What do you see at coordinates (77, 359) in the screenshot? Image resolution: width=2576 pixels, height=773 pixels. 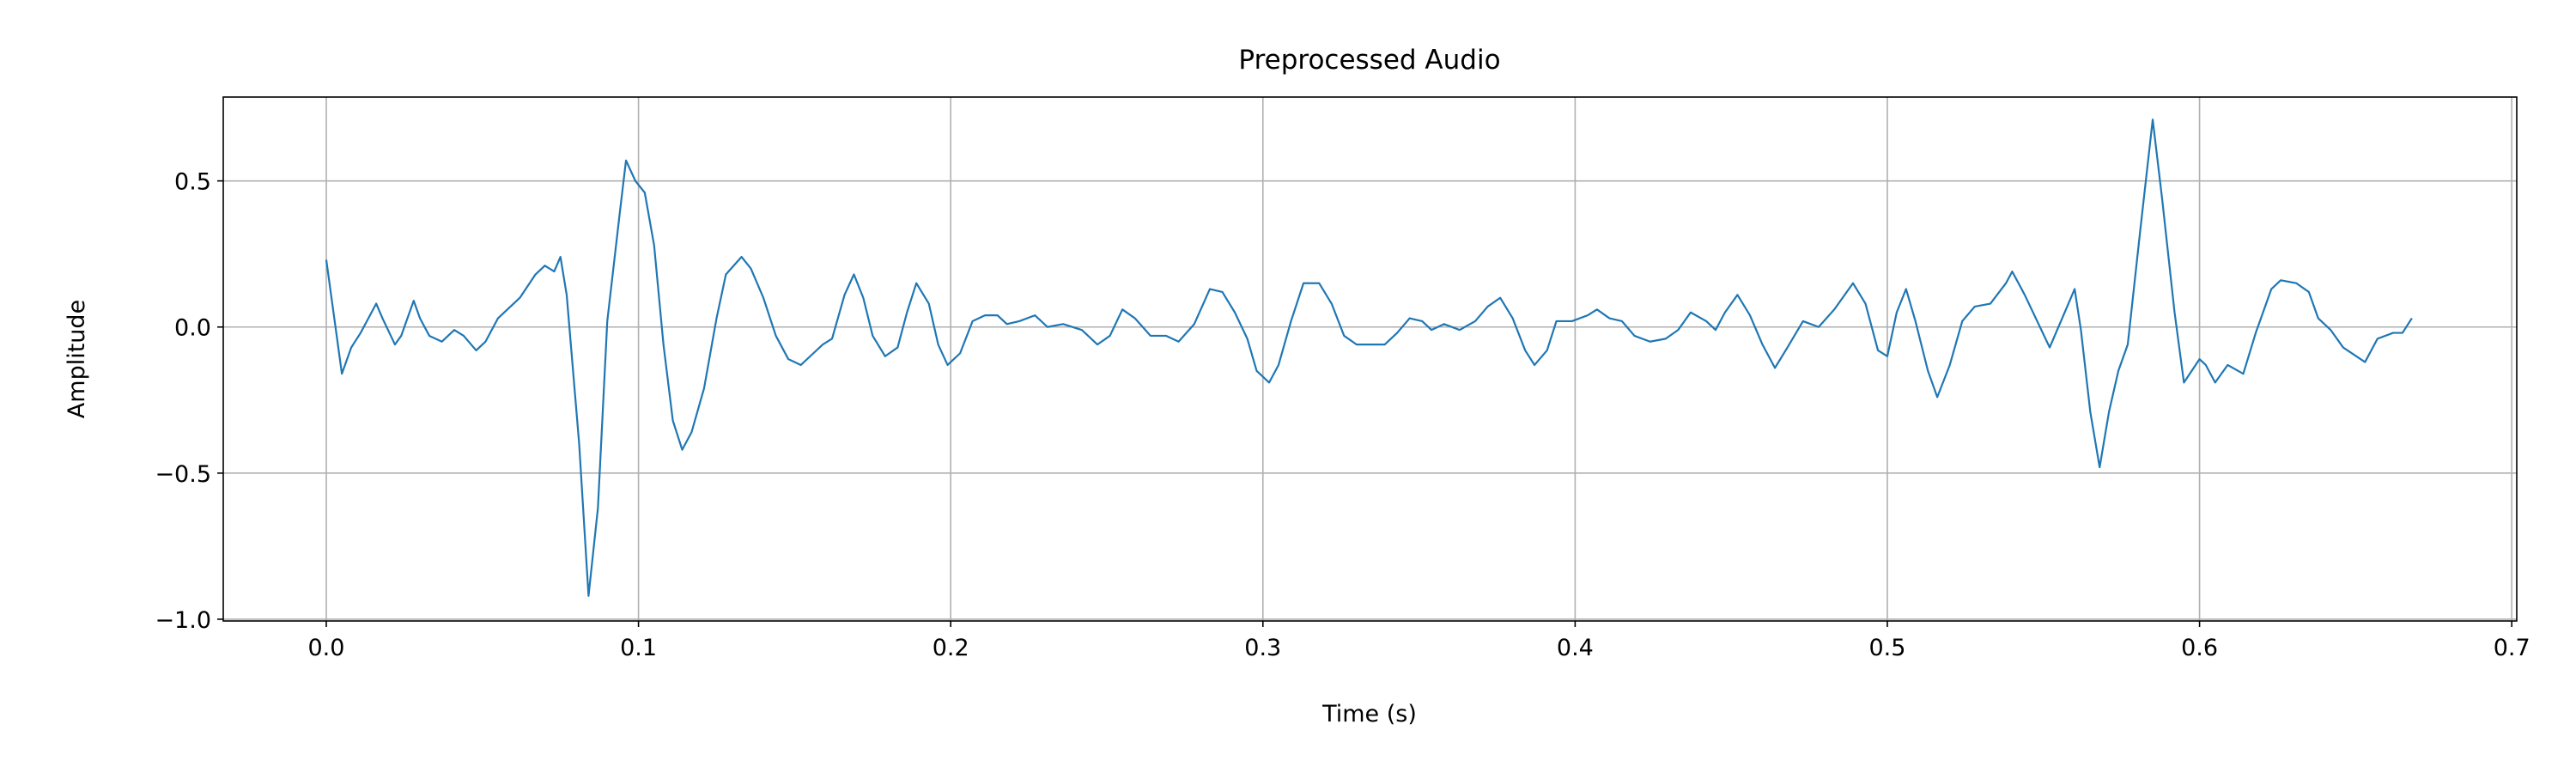 I see `y-axis-label: Amplitude` at bounding box center [77, 359].